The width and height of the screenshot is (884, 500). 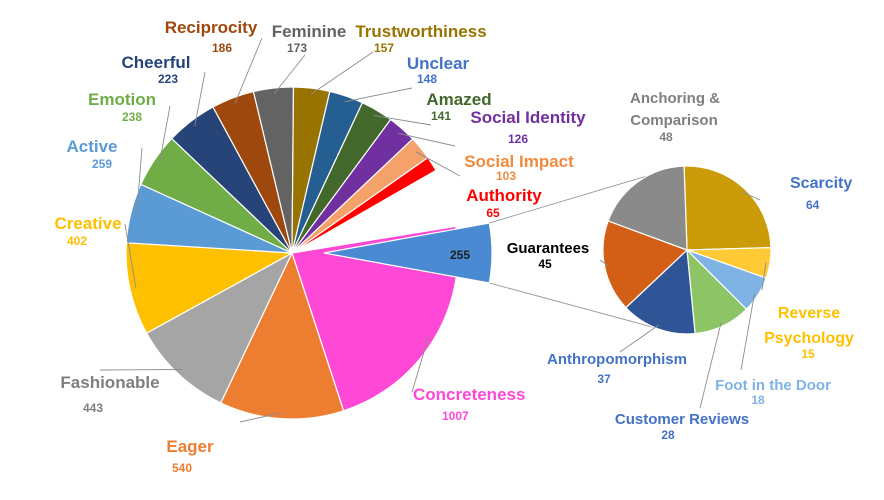 I want to click on leader-line-social-identity, so click(x=427, y=139).